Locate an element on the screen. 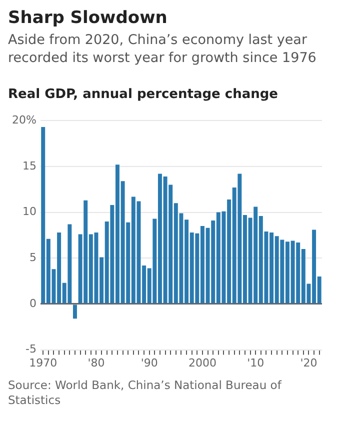 The height and width of the screenshot is (433, 338). chart-title: Sharp Slowdown is located at coordinates (88, 18).